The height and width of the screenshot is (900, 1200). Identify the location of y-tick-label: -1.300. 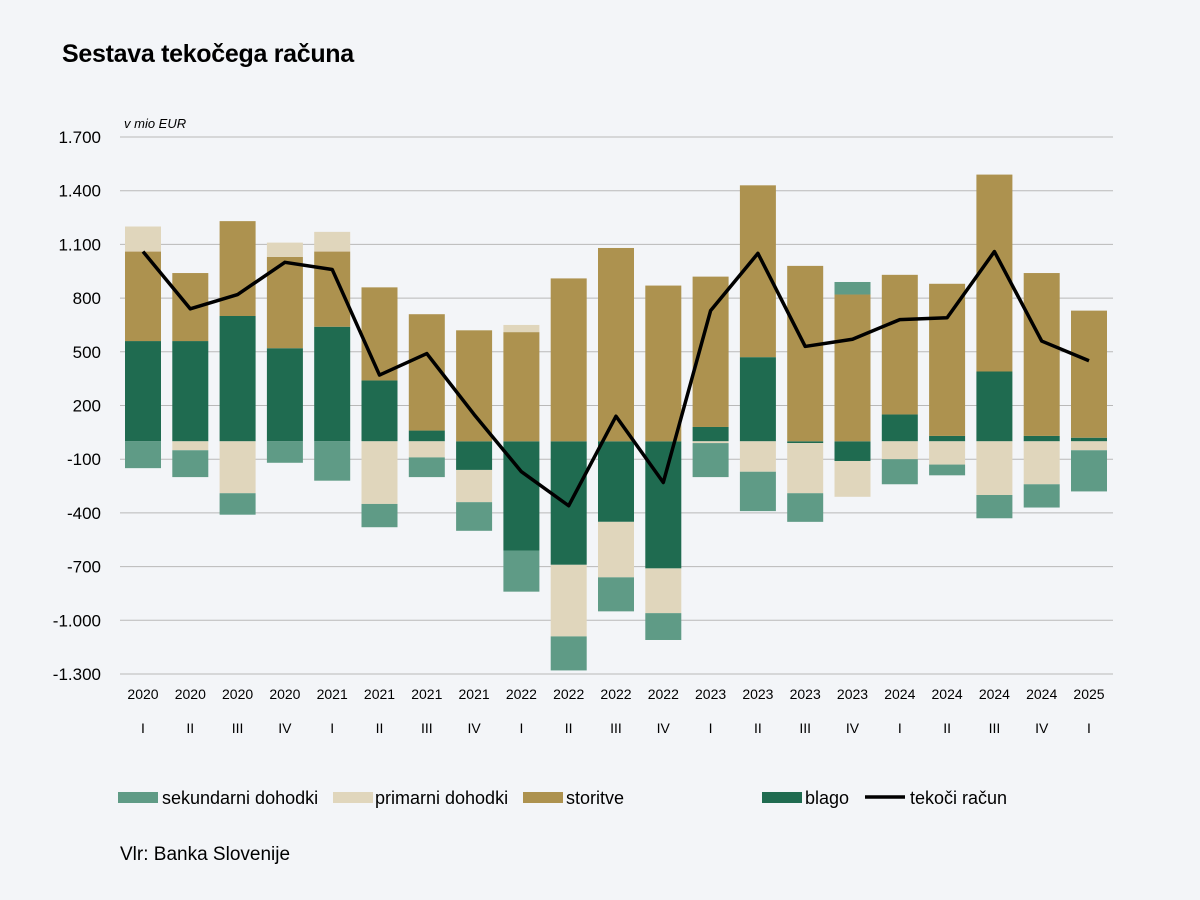
(77, 674).